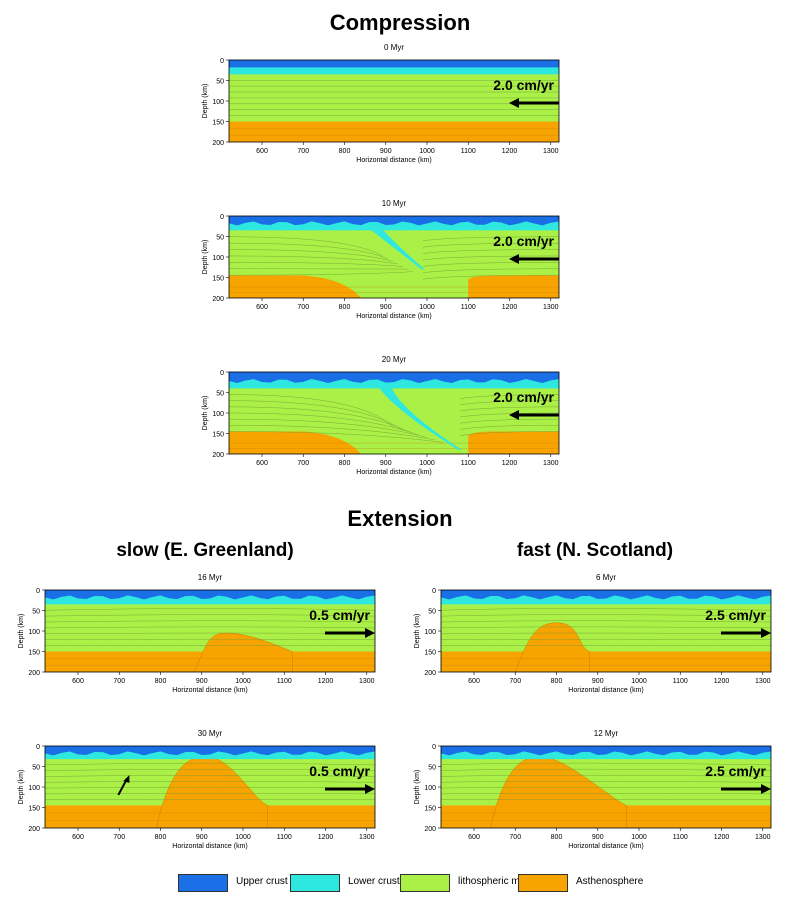 Image resolution: width=800 pixels, height=903 pixels. I want to click on asthenosphere-upwelling, so click(552, 647).